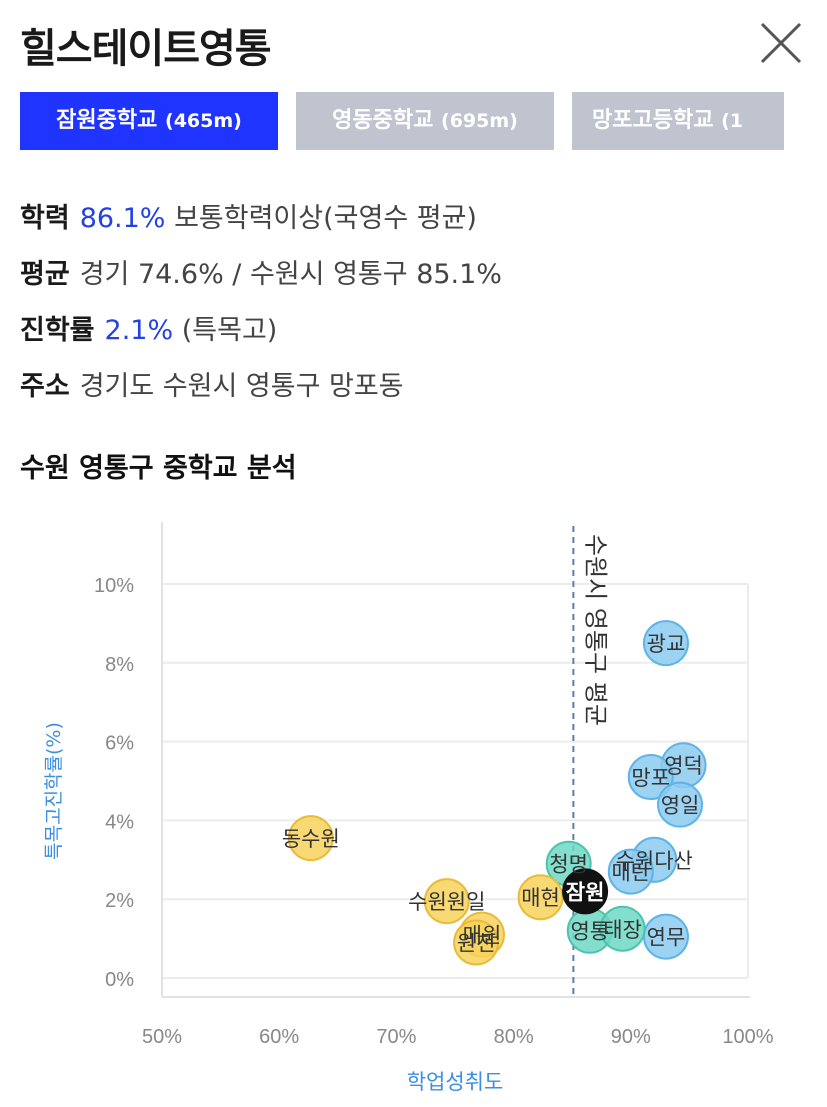 This screenshot has width=827, height=1107. Describe the element at coordinates (122, 218) in the screenshot. I see `achievement-value: 86.1%` at that location.